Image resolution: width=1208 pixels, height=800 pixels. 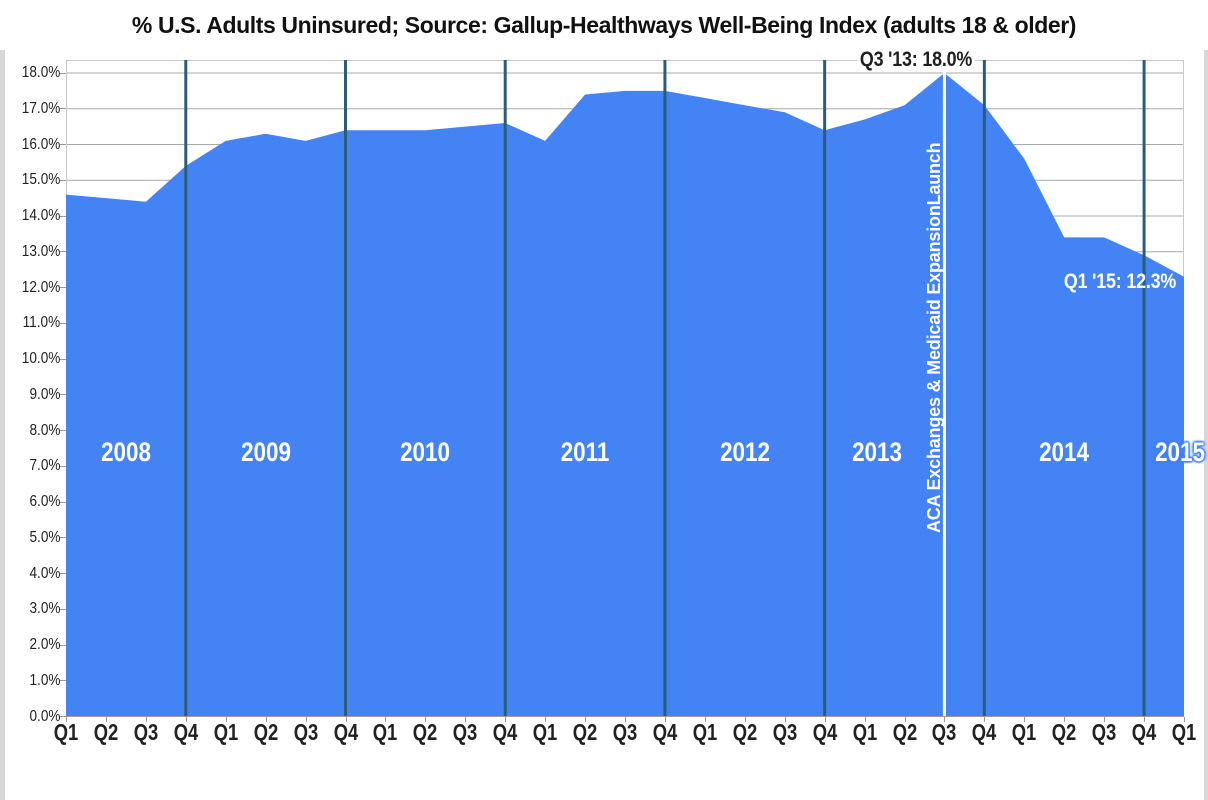 I want to click on y-axis-label: 1.0%, so click(x=44, y=680).